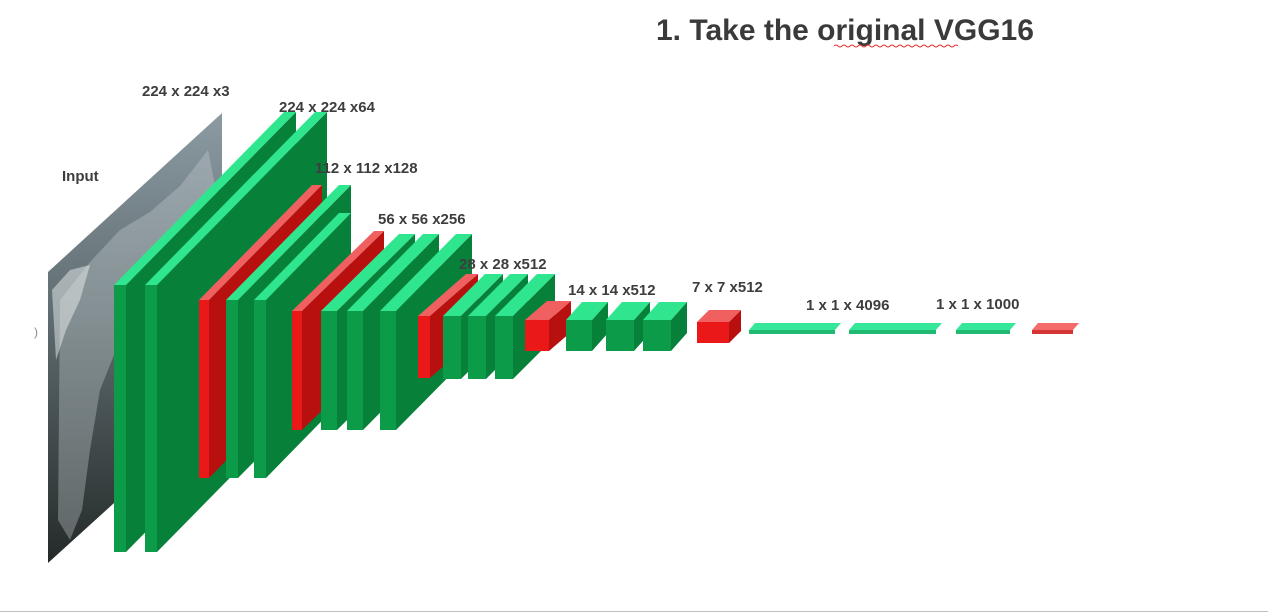  What do you see at coordinates (600, 326) in the screenshot?
I see `conv5-a-side` at bounding box center [600, 326].